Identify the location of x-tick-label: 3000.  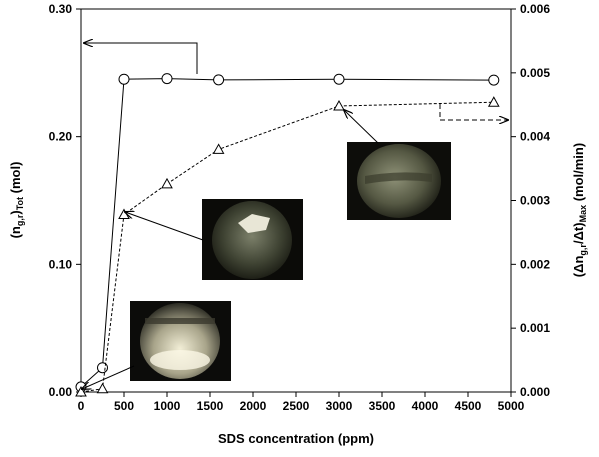
(339, 406).